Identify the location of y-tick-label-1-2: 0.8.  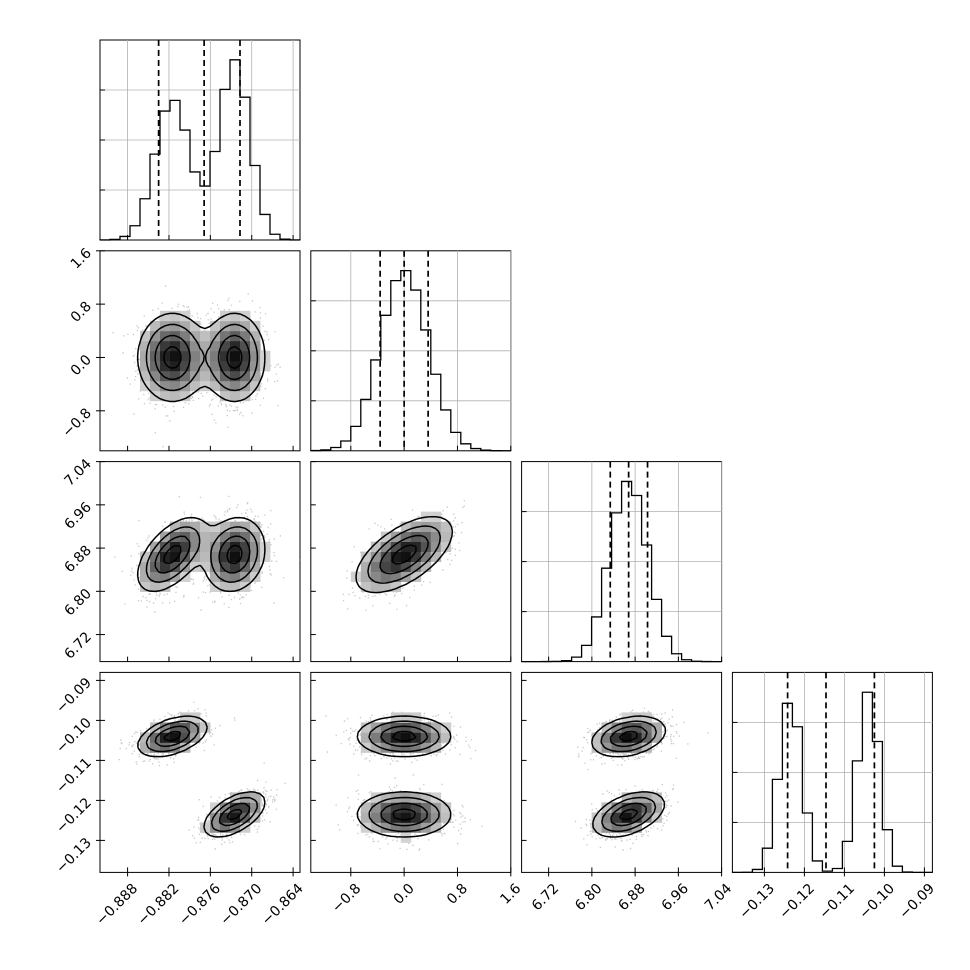
(81, 312).